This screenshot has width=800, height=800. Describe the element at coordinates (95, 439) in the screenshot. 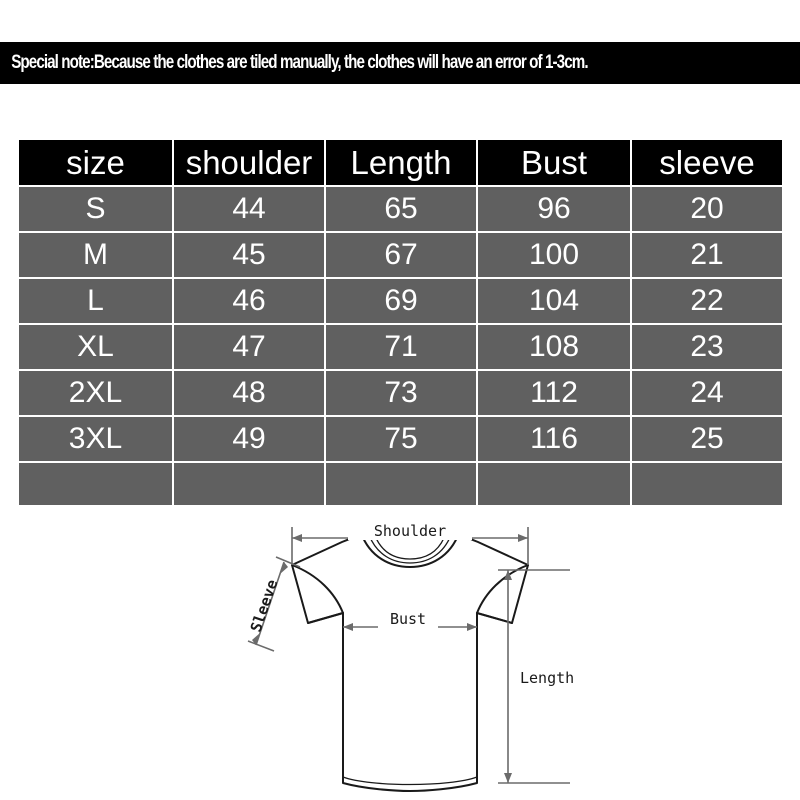

I see `cell-size: 3XL` at that location.